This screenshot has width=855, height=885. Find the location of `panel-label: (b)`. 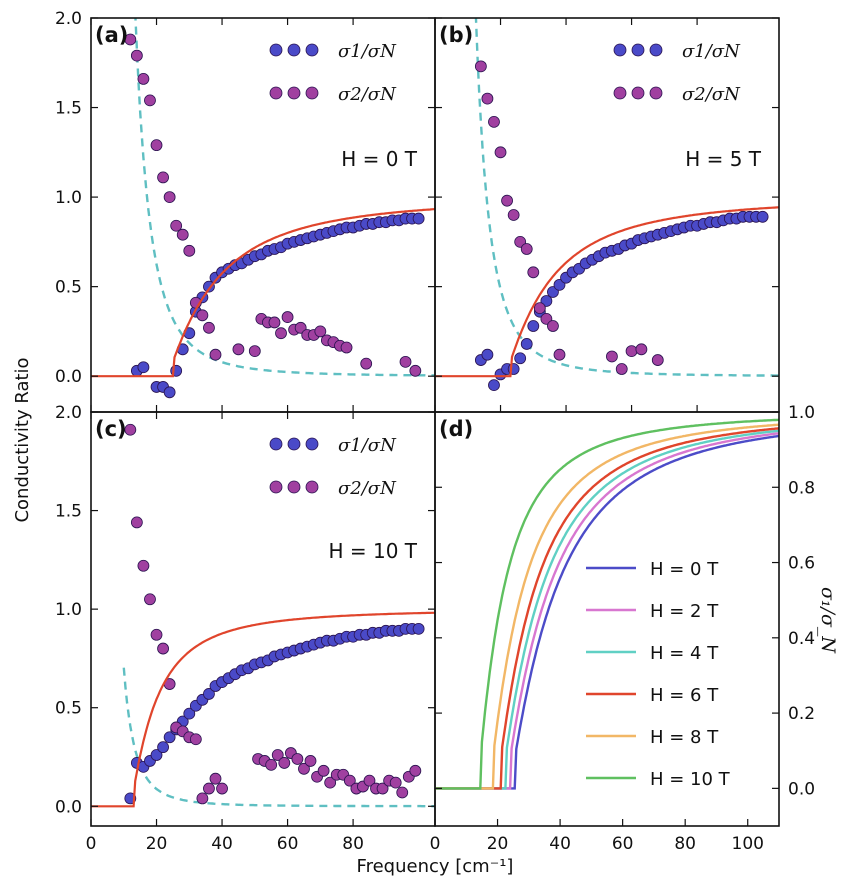

panel-label: (b) is located at coordinates (456, 35).